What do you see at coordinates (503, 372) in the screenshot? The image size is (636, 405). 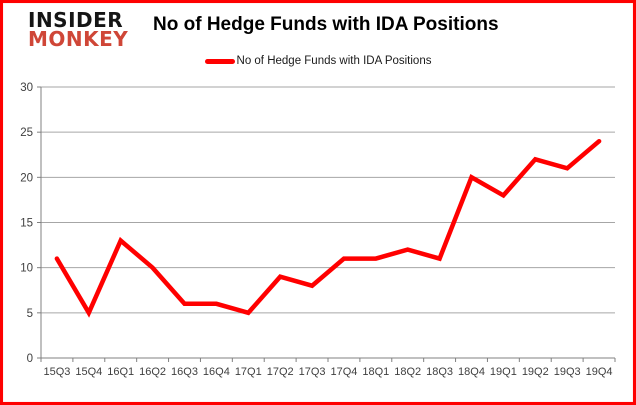 I see `x-tick-label-19Q1: 19Q1` at bounding box center [503, 372].